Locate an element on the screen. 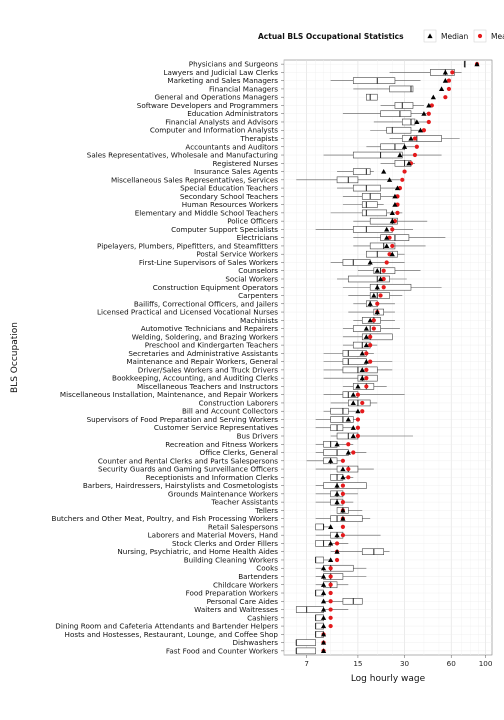  legend-entry-mean: Mean is located at coordinates (489, 36).